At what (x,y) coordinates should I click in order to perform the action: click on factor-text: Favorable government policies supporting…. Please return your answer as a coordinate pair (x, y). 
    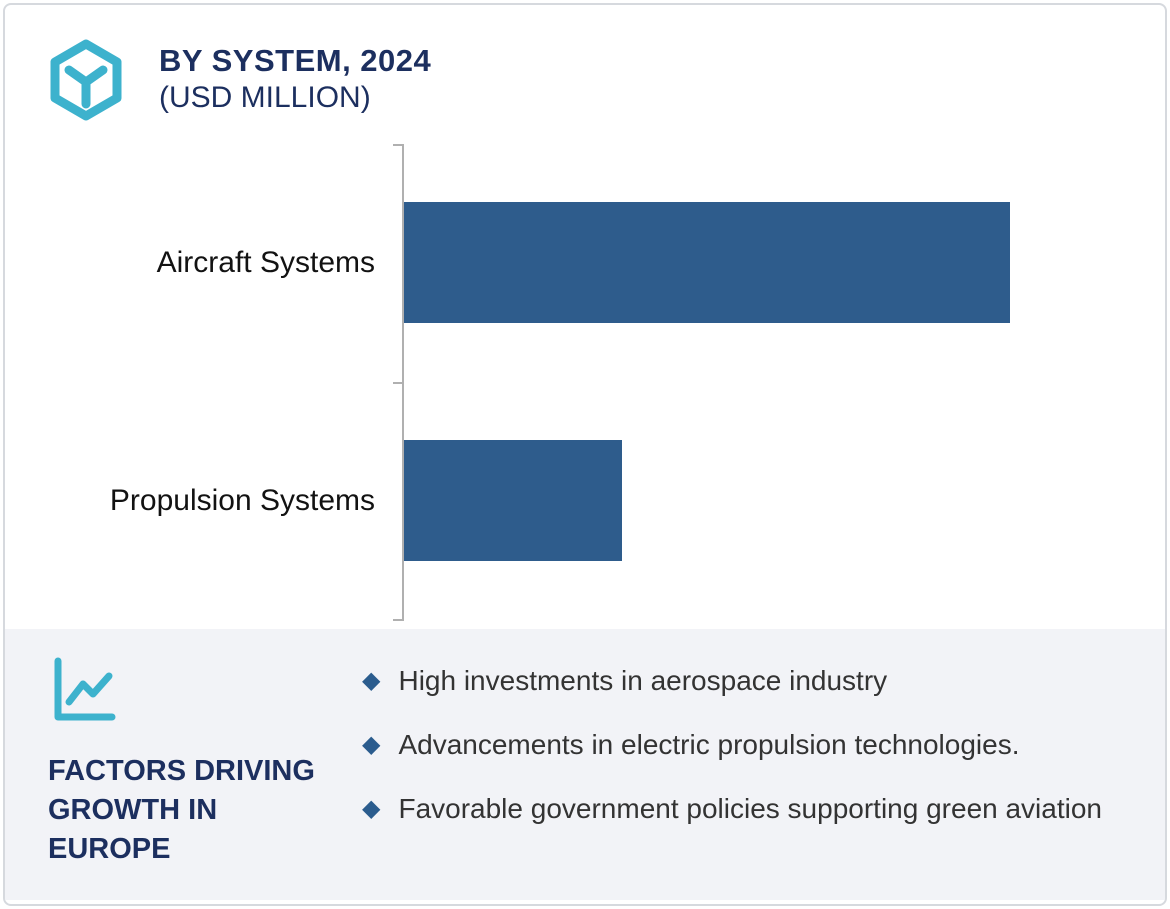
    Looking at the image, I should click on (750, 808).